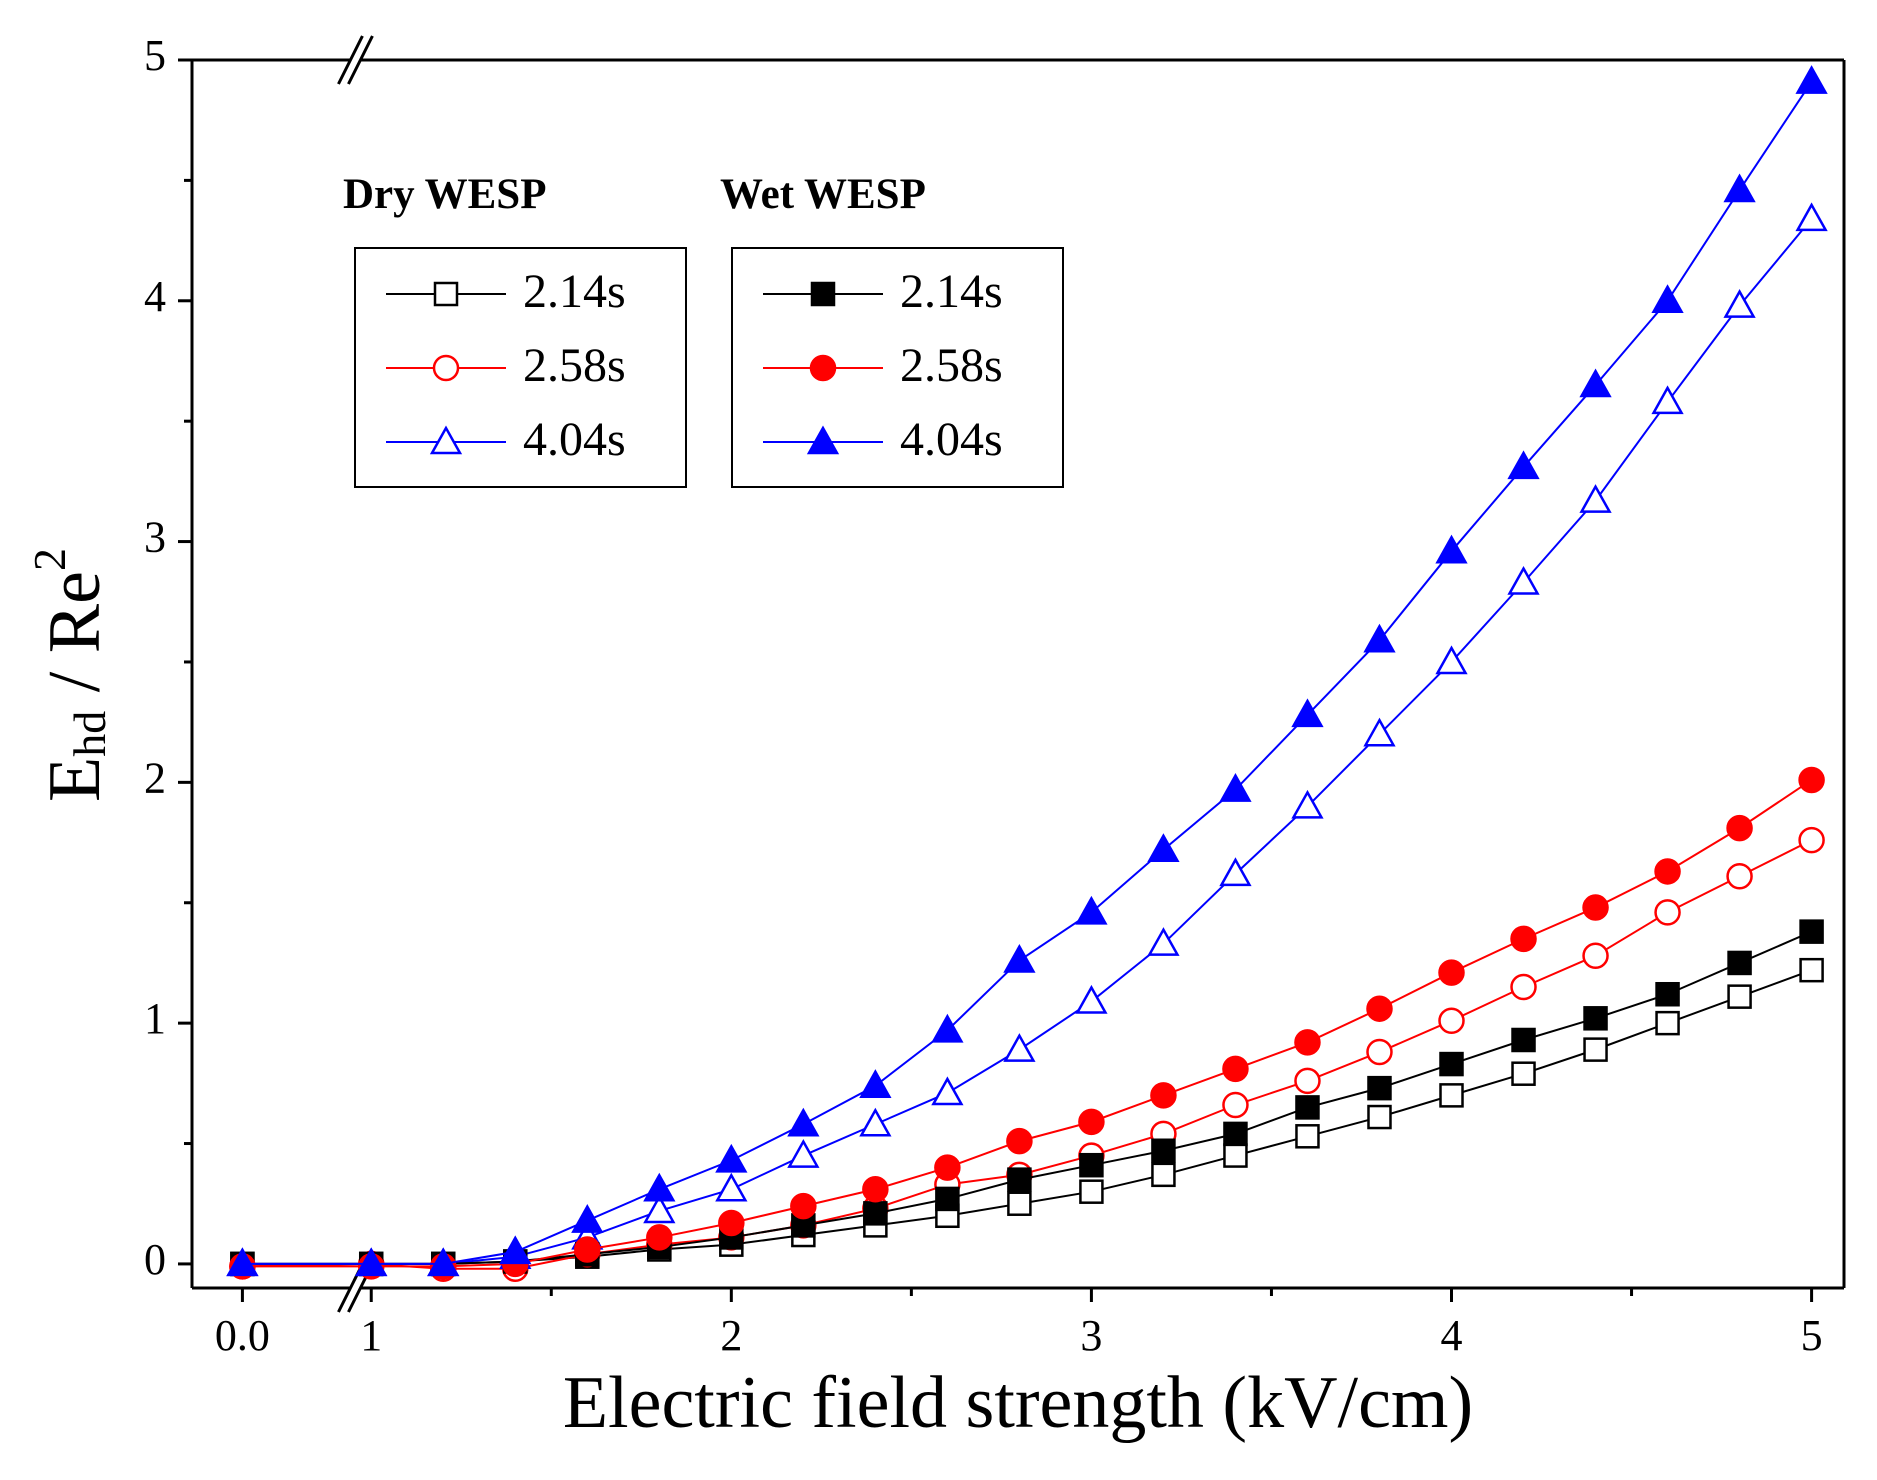 The height and width of the screenshot is (1480, 1877). Describe the element at coordinates (242, 1335) in the screenshot. I see `x-tick-label: 0.0` at that location.